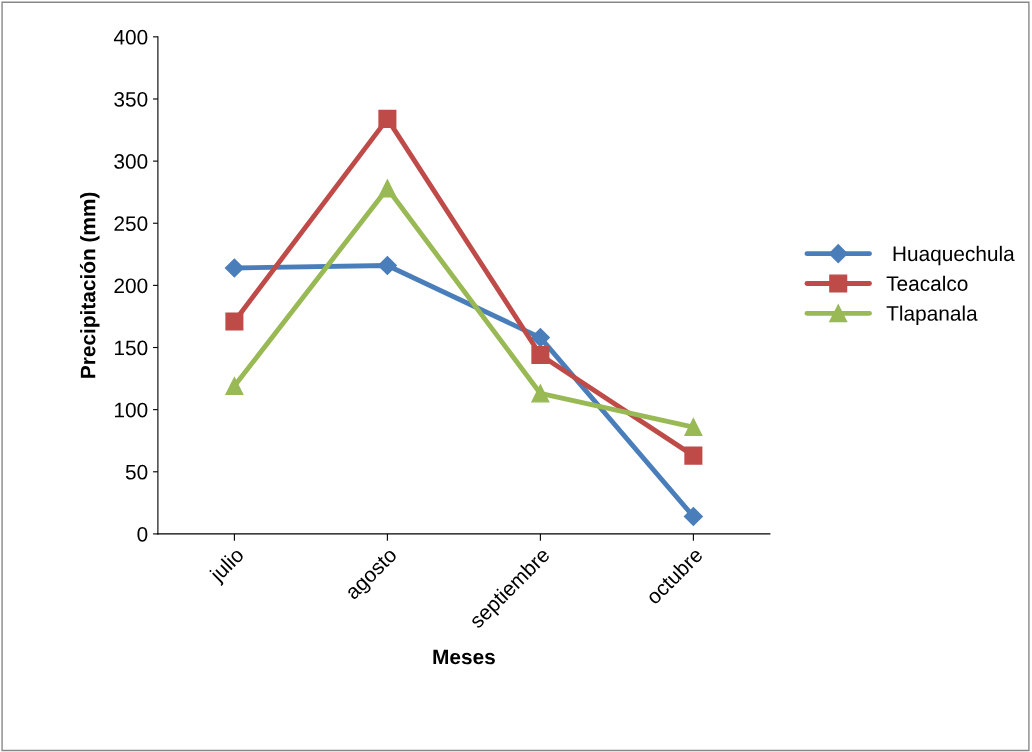  Describe the element at coordinates (927, 283) in the screenshot. I see `legend-label: Teacalco` at that location.